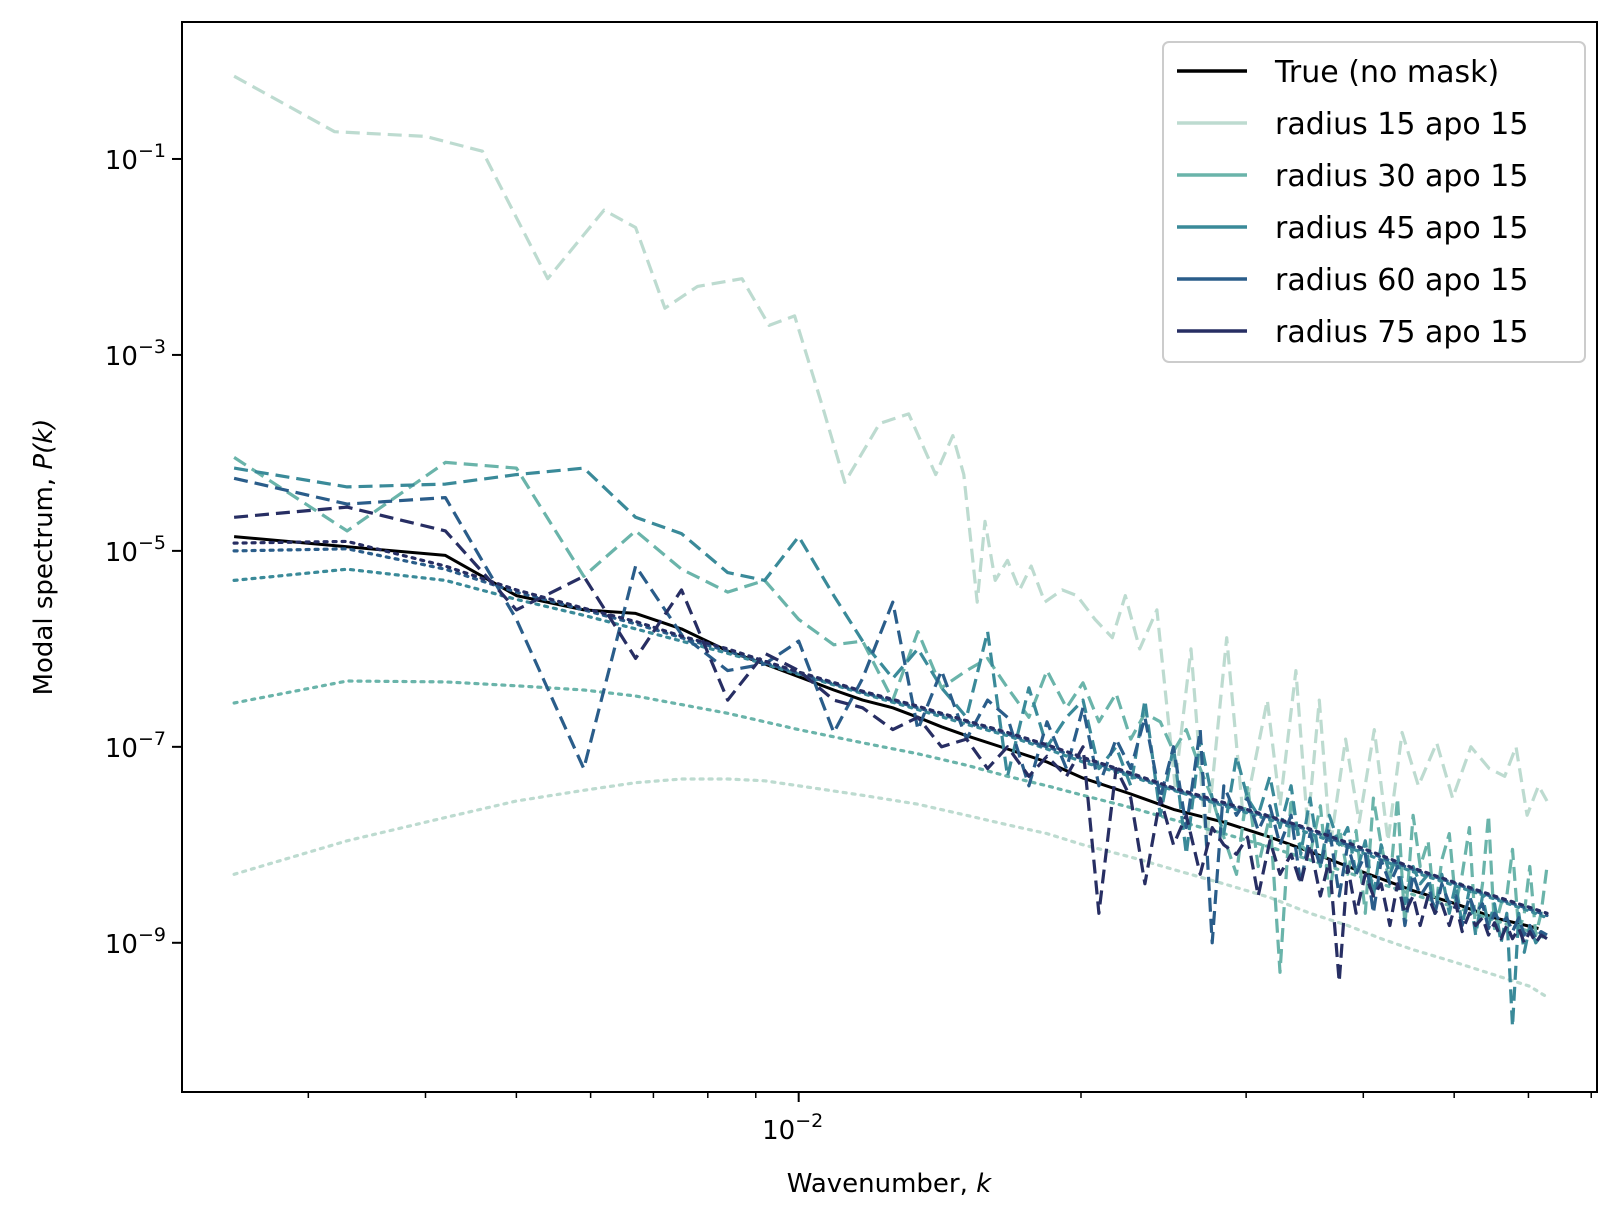  I want to click on x-tick-label: 10−2, so click(792, 1128).